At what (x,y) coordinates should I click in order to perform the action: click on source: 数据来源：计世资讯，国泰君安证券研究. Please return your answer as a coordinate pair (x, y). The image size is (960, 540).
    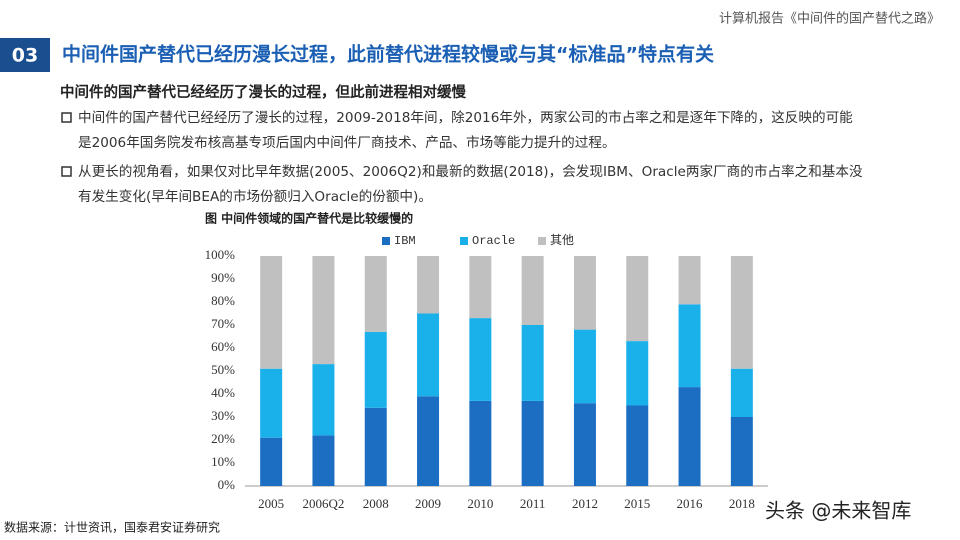
    Looking at the image, I should click on (112, 527).